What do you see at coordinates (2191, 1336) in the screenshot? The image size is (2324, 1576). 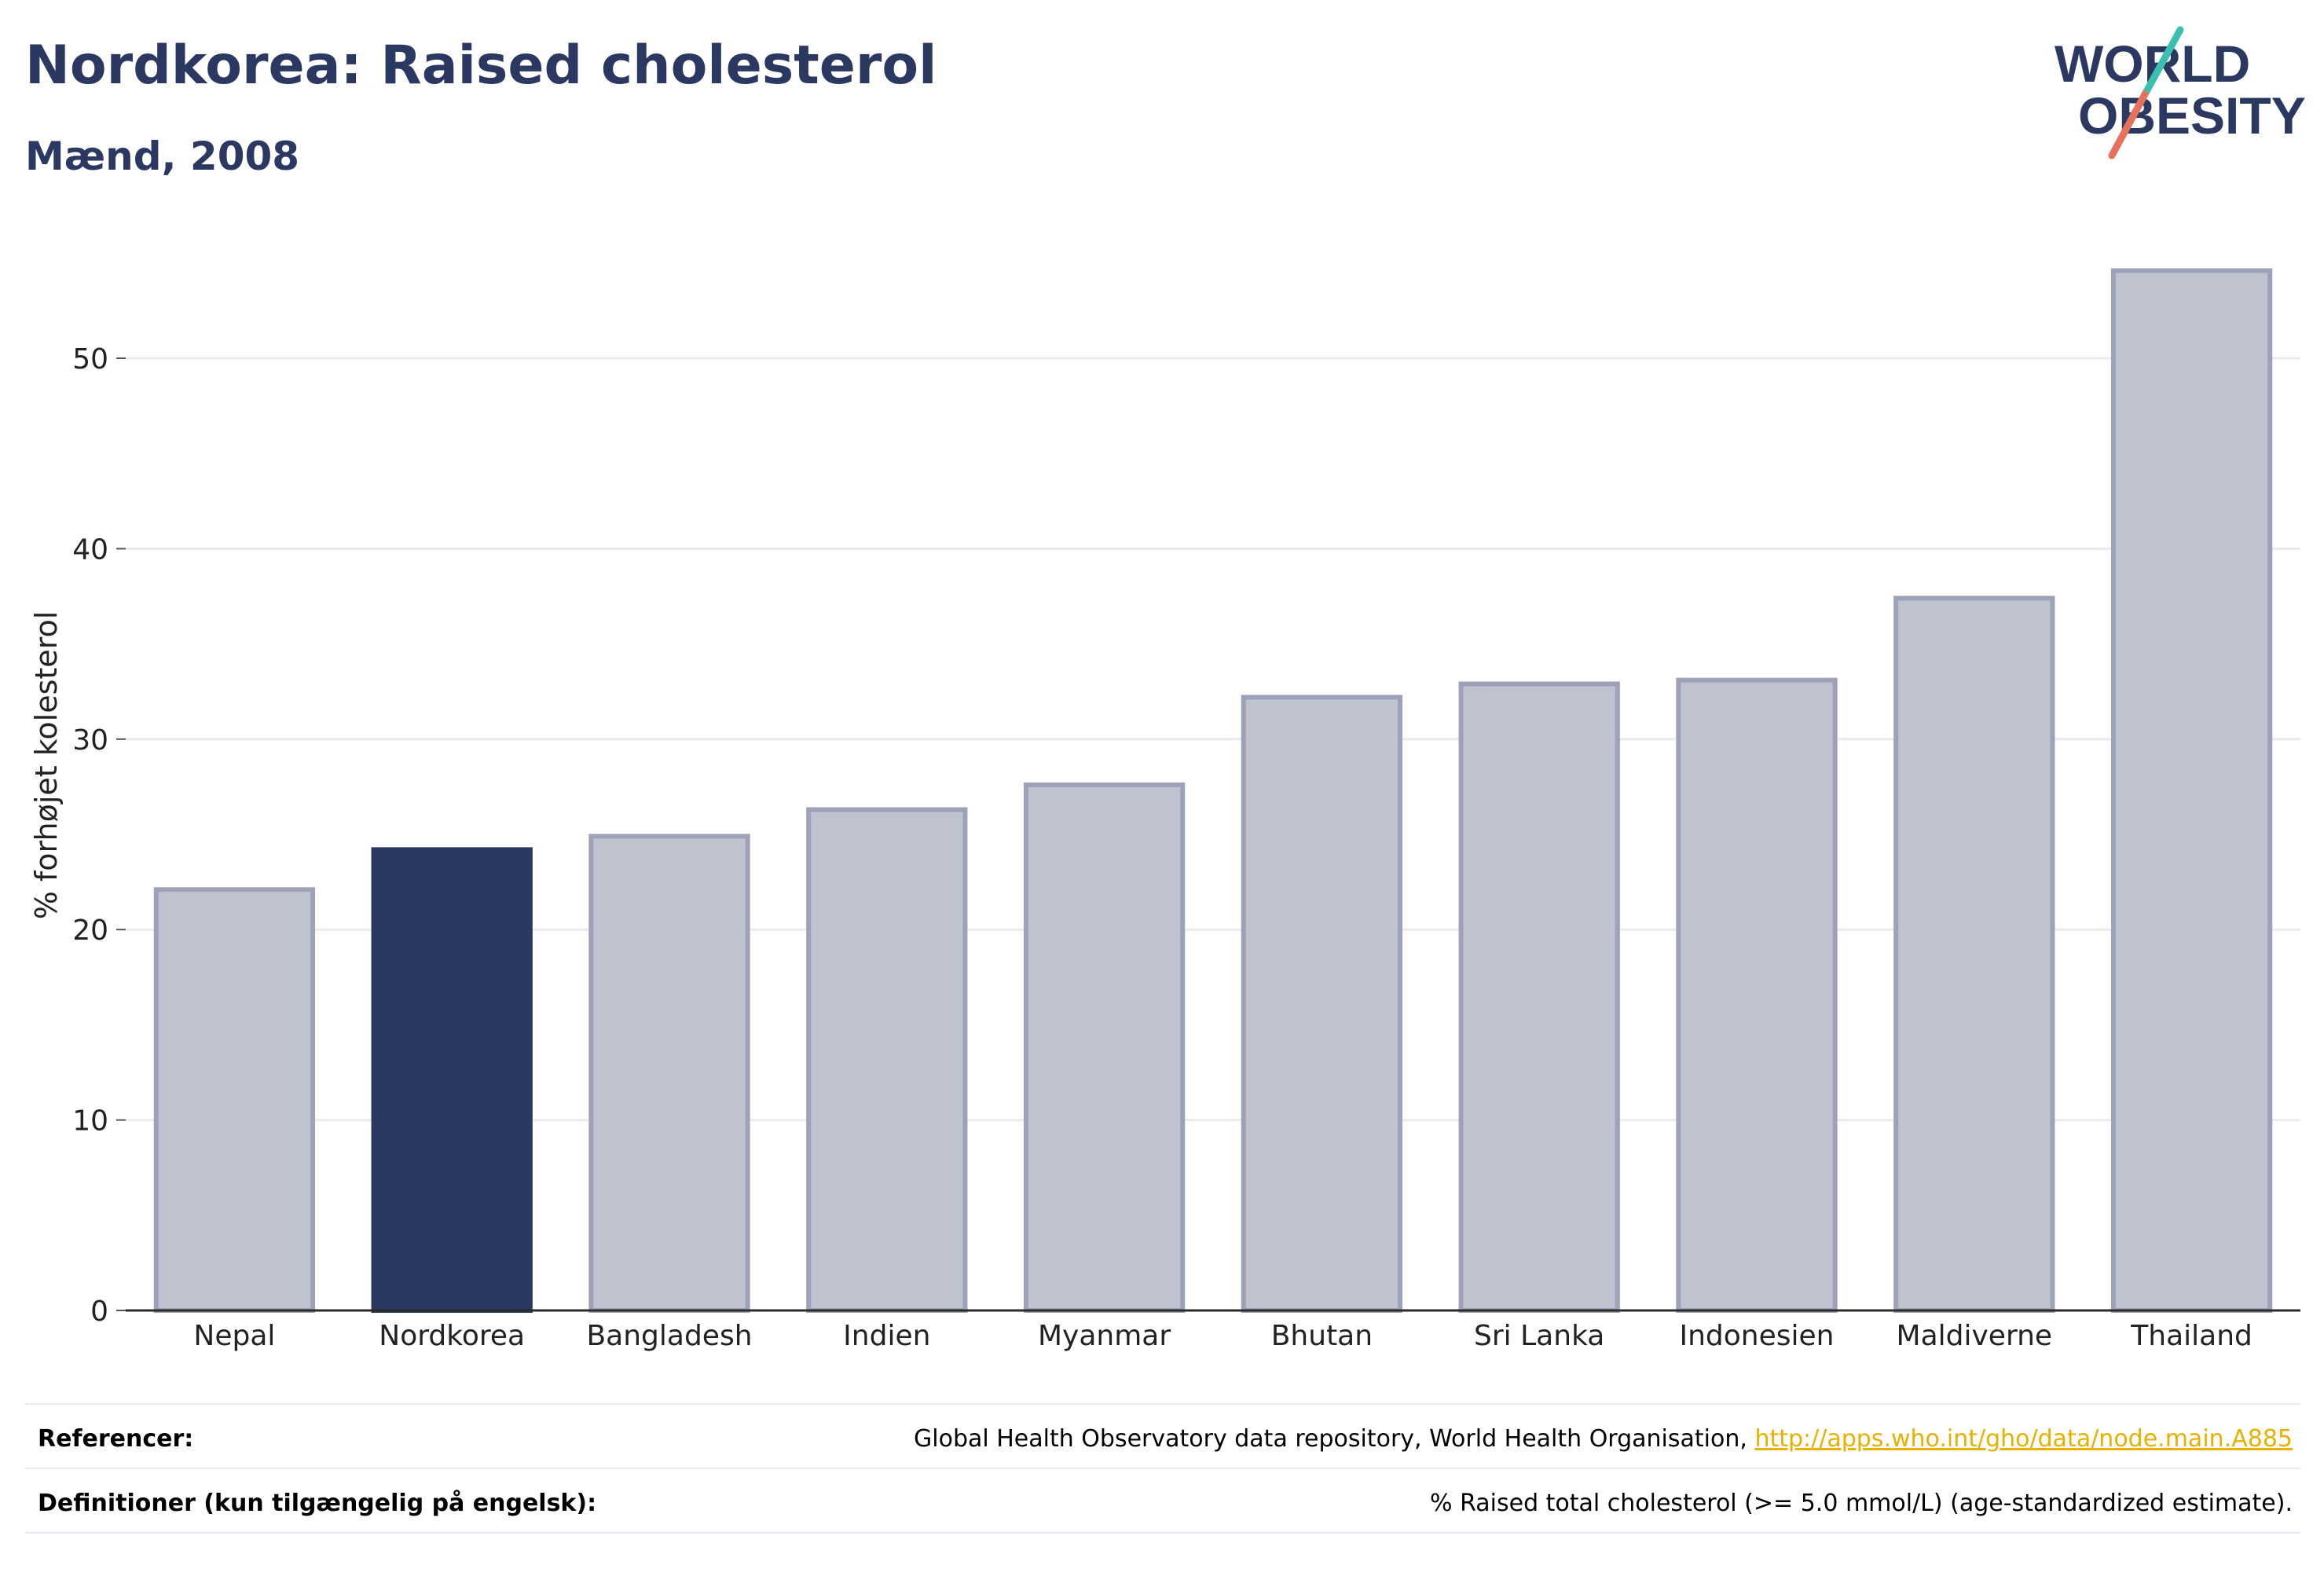 I see `x-tick-label: Thailand` at bounding box center [2191, 1336].